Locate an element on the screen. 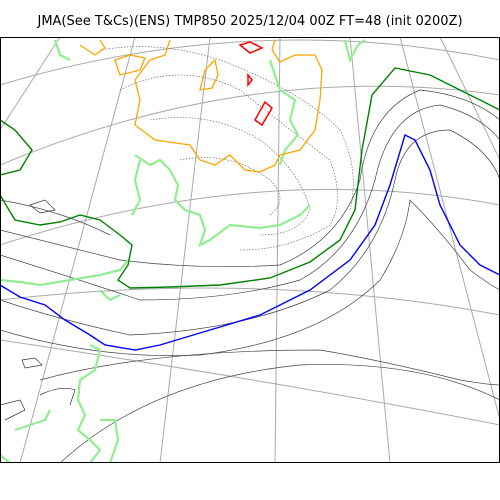 The height and width of the screenshot is (500, 500). dotted-isoline is located at coordinates (230, 176).